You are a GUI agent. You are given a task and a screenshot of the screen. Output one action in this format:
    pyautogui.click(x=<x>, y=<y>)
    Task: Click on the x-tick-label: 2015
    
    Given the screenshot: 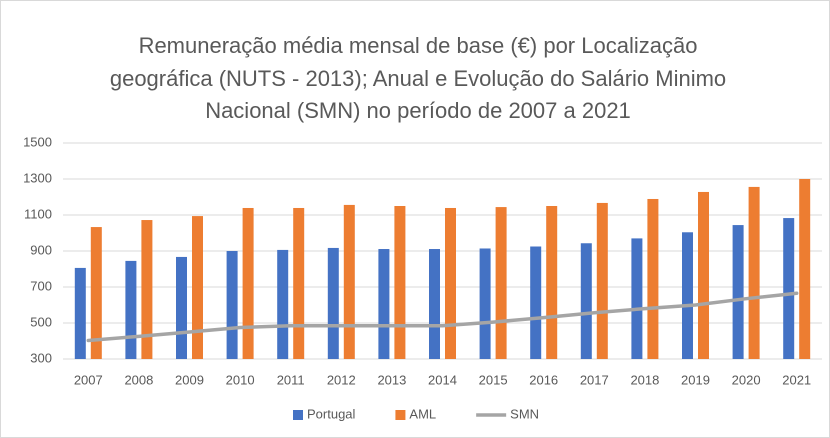 What is the action you would take?
    pyautogui.click(x=493, y=379)
    